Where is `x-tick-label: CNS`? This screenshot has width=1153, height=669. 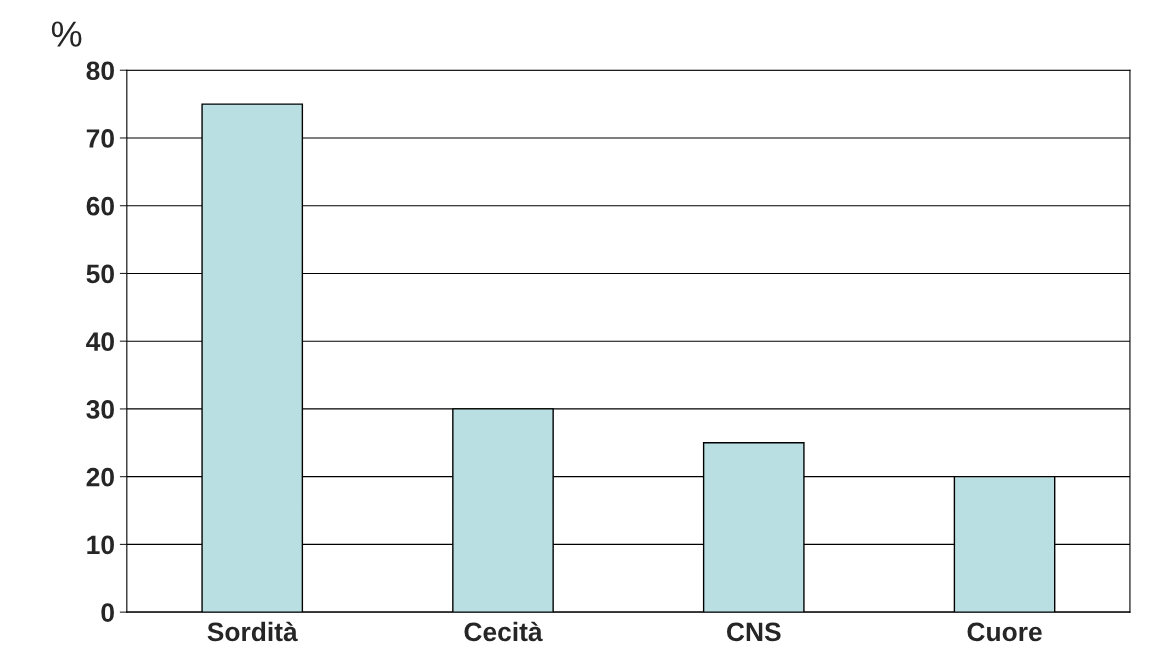
x-tick-label: CNS is located at coordinates (754, 632).